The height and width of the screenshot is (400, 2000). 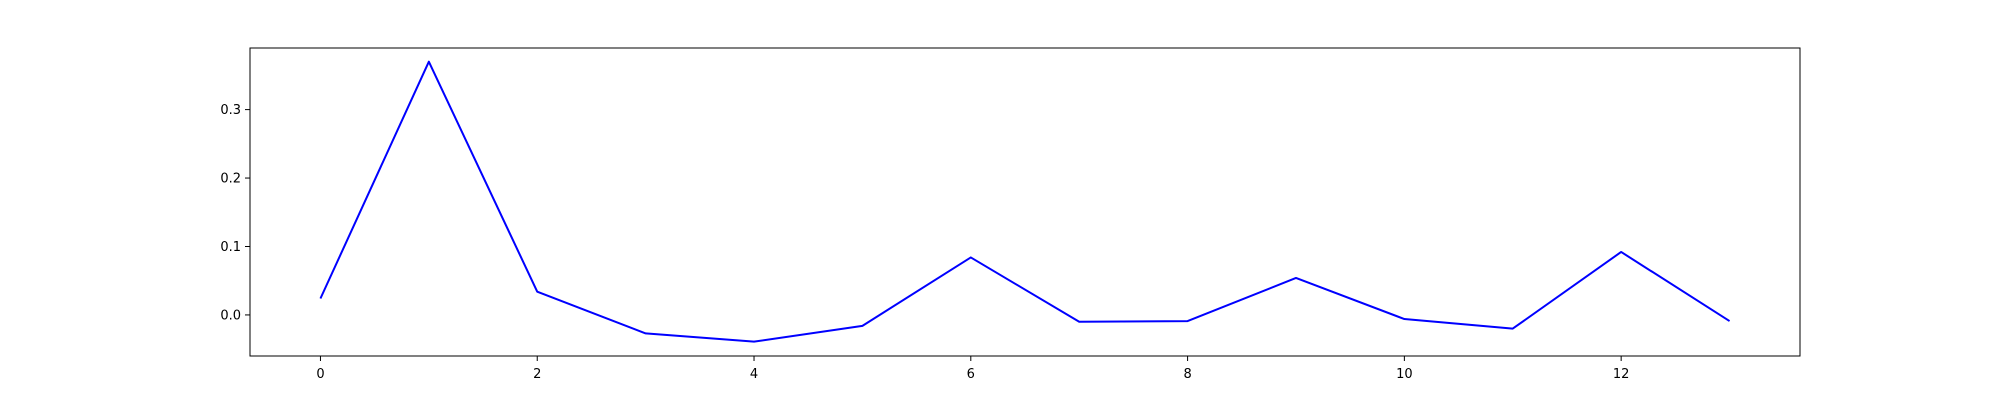 I want to click on y-tick-label: 0.2, so click(x=230, y=179).